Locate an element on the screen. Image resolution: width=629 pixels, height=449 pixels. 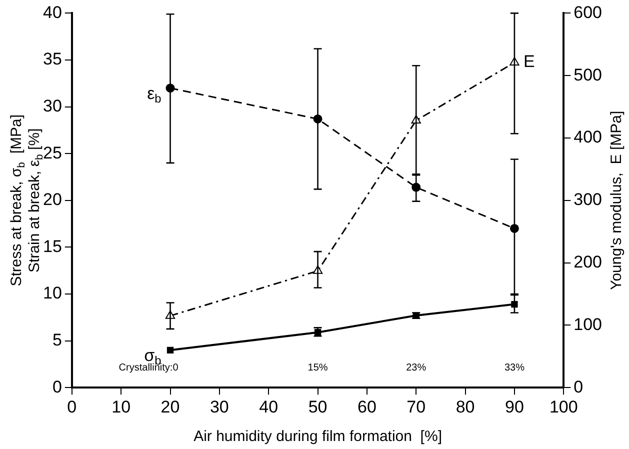
y-tick-label: 35 is located at coordinates (52, 59).